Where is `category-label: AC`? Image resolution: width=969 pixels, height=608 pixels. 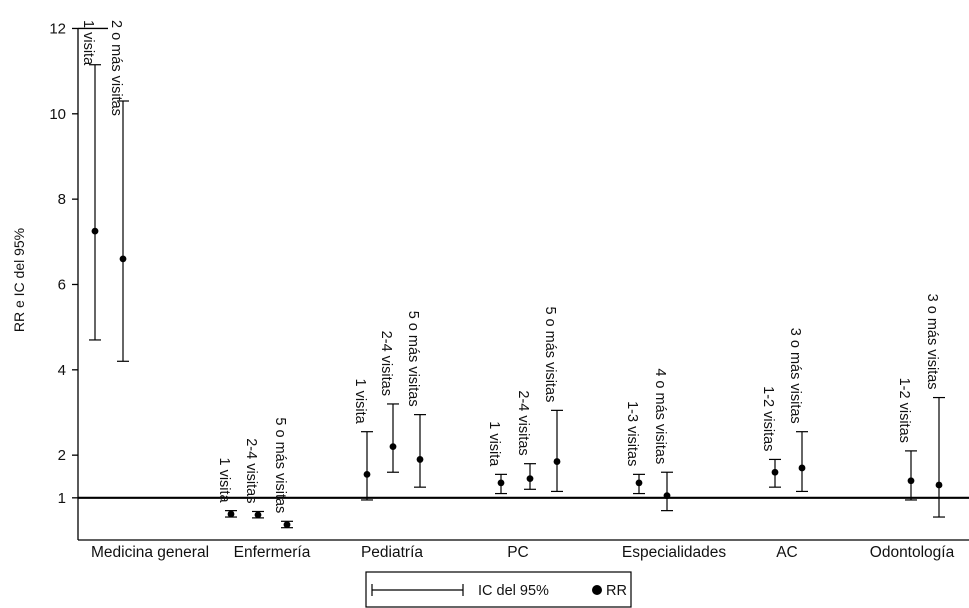 category-label: AC is located at coordinates (787, 552).